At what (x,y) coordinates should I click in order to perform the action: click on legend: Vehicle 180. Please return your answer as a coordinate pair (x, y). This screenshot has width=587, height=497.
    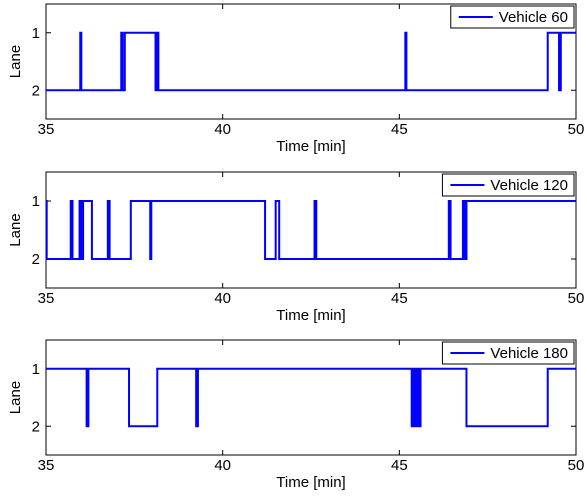
    Looking at the image, I should click on (508, 353).